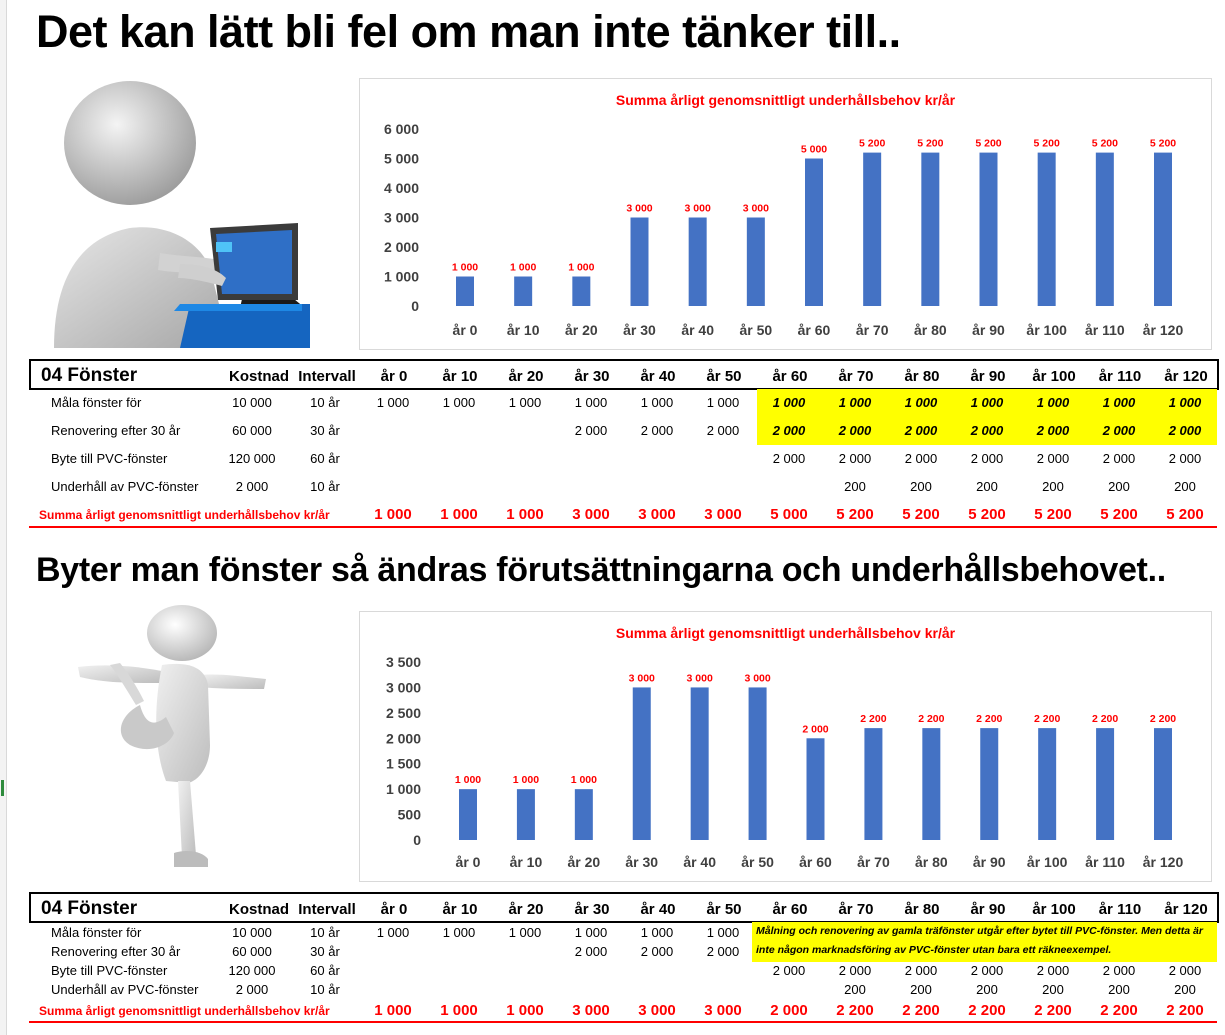 The width and height of the screenshot is (1225, 1035). Describe the element at coordinates (252, 970) in the screenshot. I see `row-kostnad: 120 000` at that location.